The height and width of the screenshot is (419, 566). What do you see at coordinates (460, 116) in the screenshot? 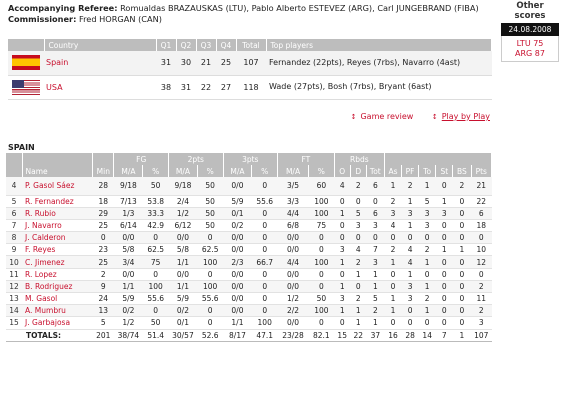
I see `play-by-play-link: ↕ Play by Play` at bounding box center [460, 116].